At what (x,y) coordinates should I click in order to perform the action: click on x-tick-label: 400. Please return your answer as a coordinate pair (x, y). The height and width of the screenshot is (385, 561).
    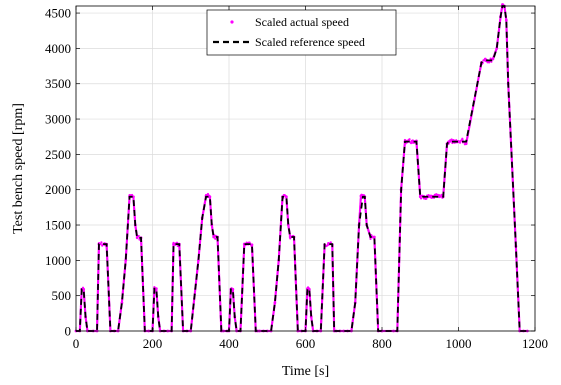
    Looking at the image, I should click on (229, 343).